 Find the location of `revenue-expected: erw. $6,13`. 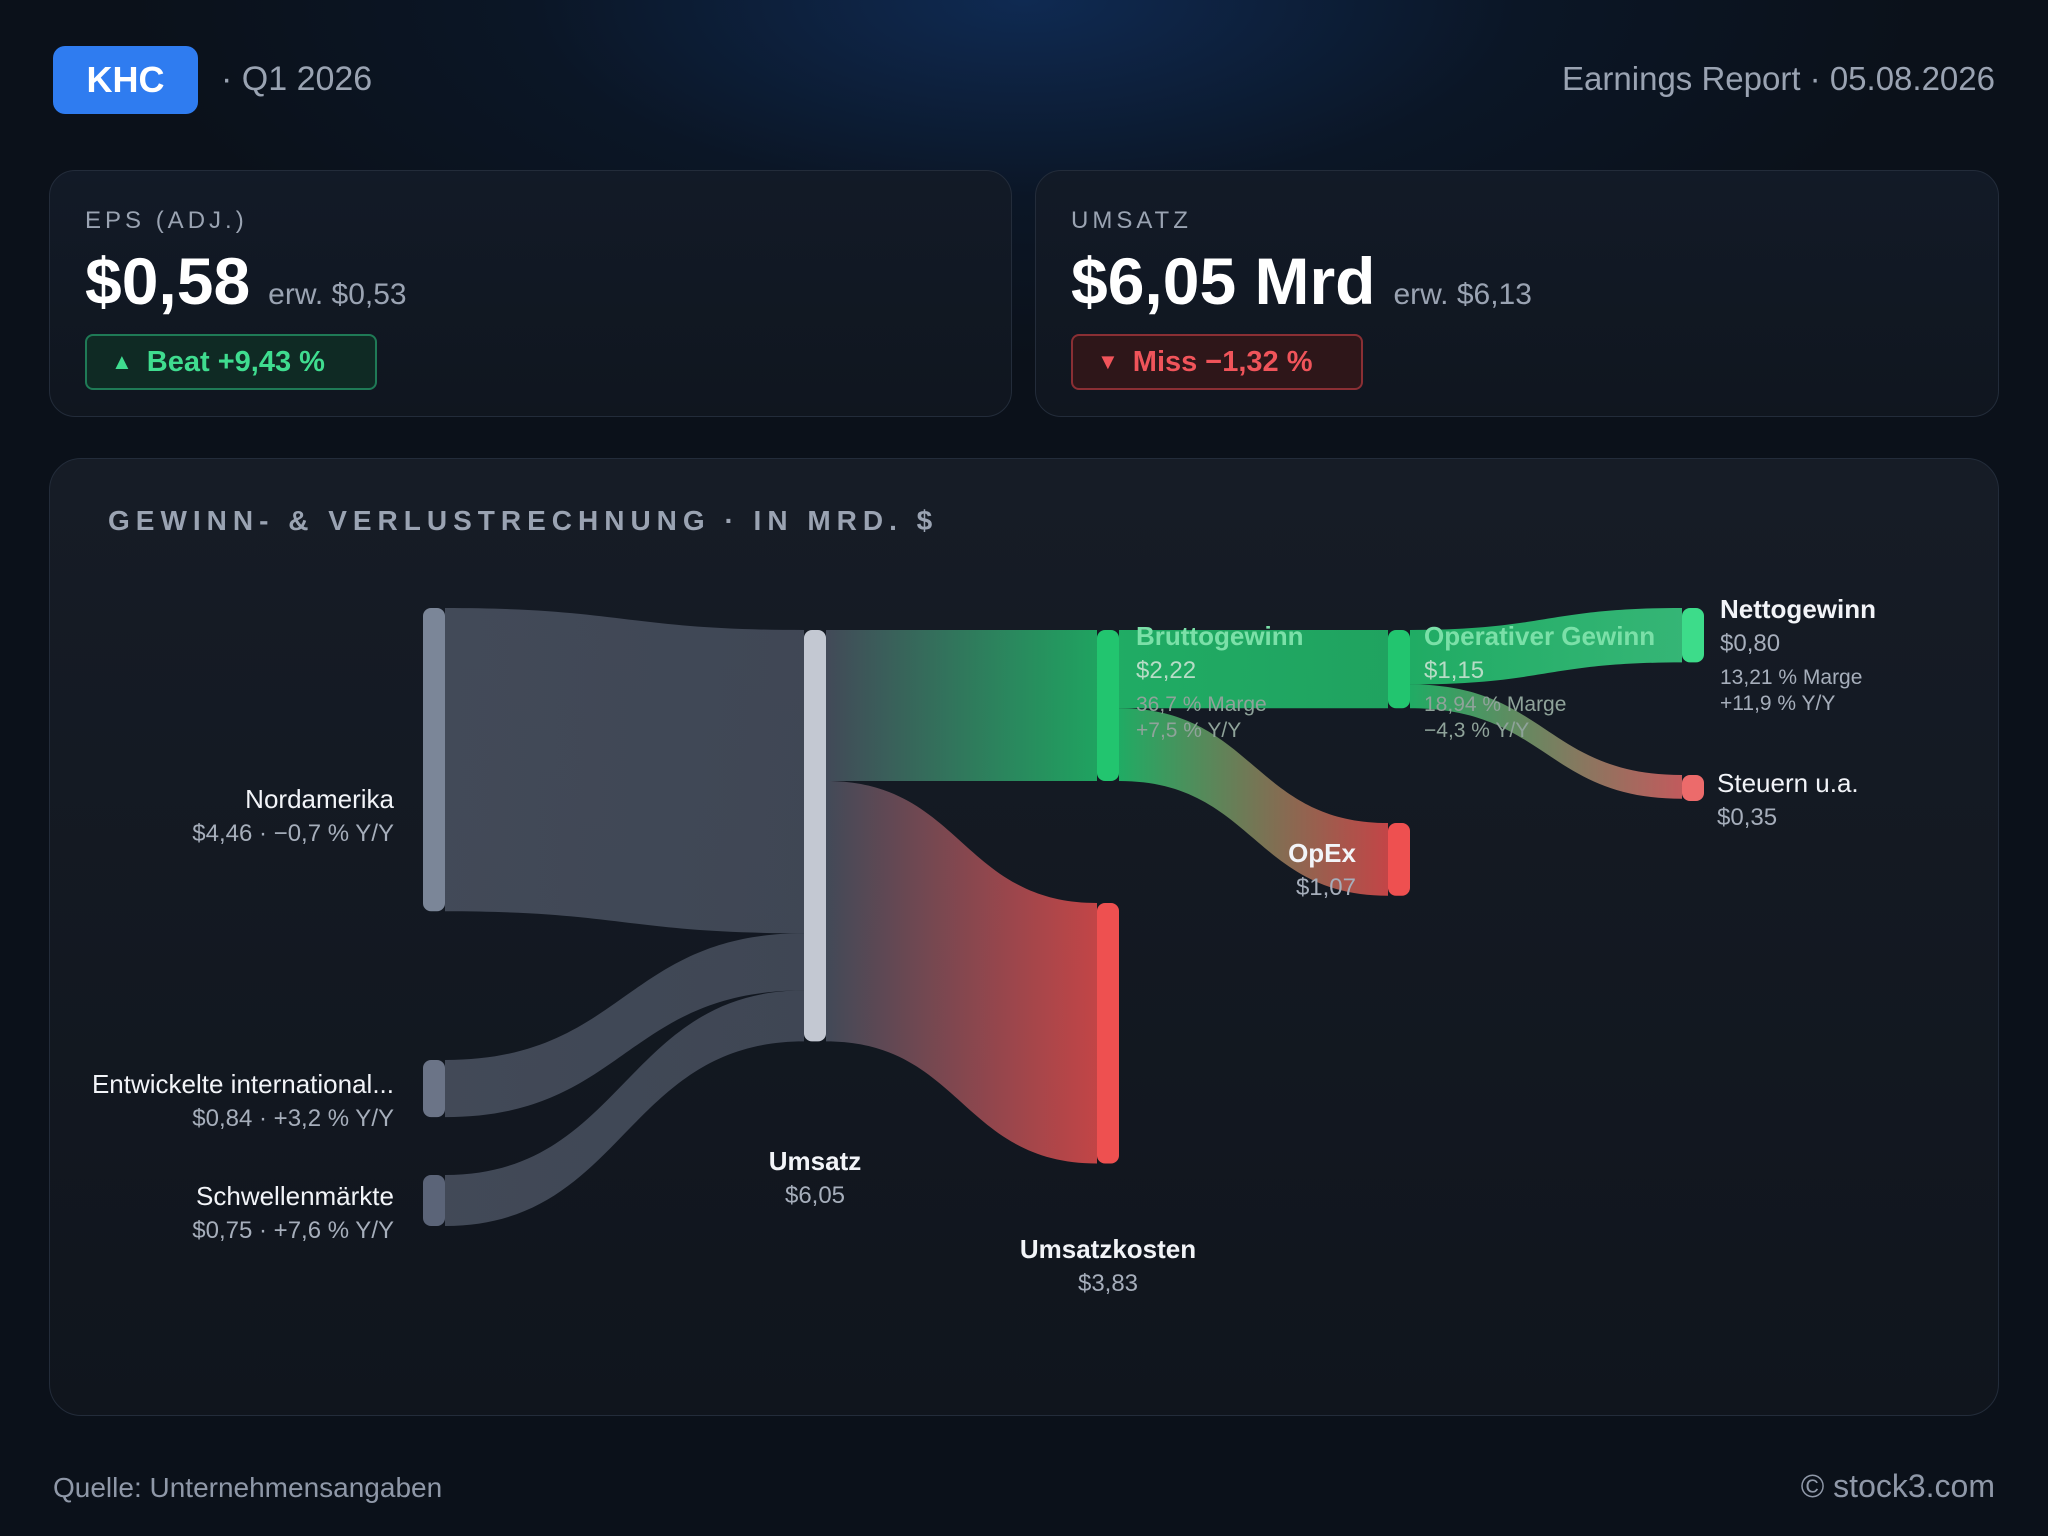

revenue-expected: erw. $6,13 is located at coordinates (1462, 294).